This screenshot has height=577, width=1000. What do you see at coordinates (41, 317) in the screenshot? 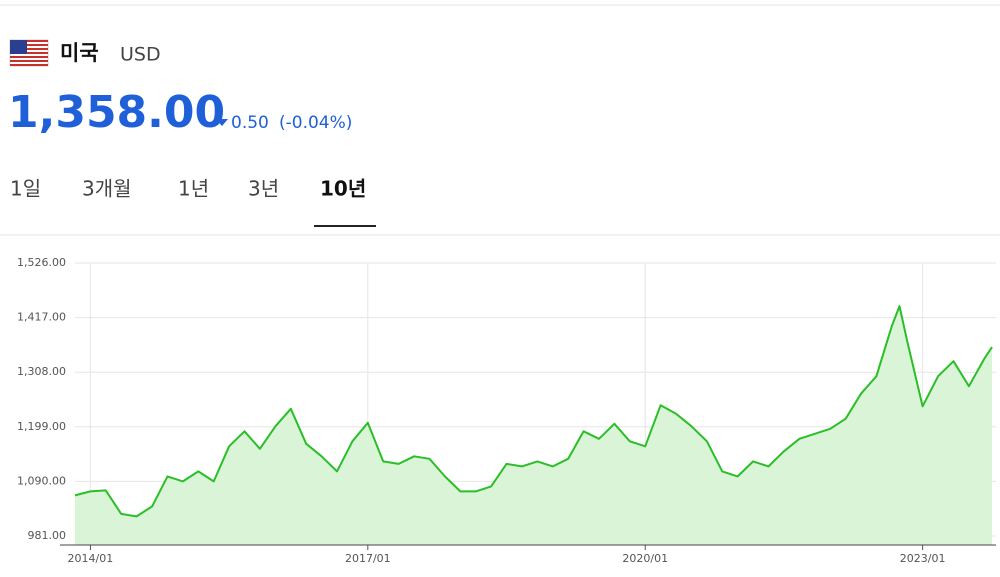
I see `y-tick-label: 1,417.00` at bounding box center [41, 317].